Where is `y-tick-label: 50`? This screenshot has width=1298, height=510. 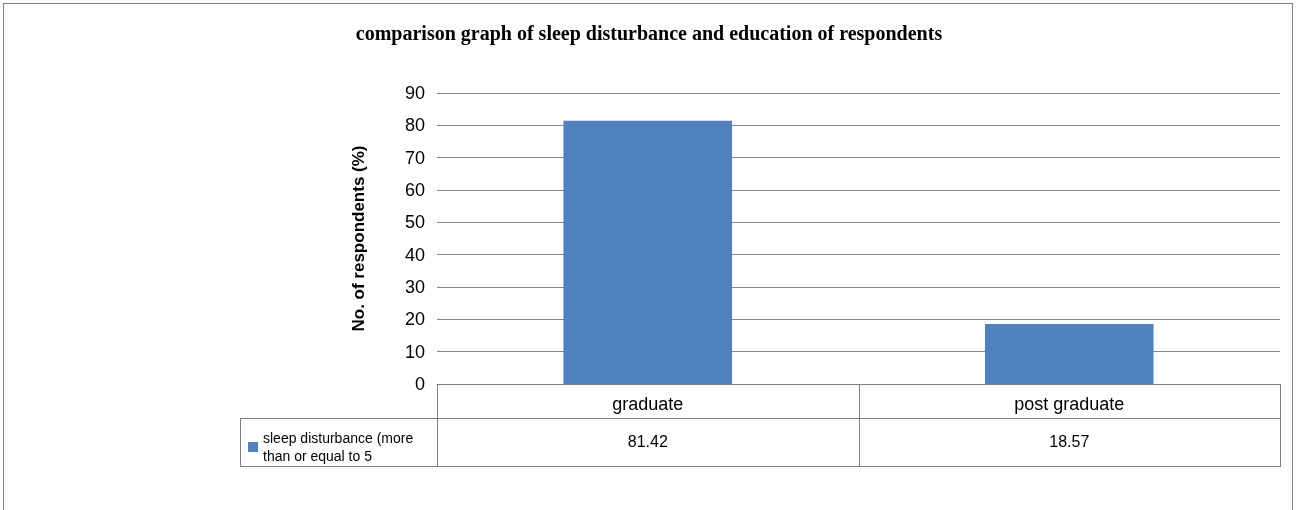 y-tick-label: 50 is located at coordinates (414, 222).